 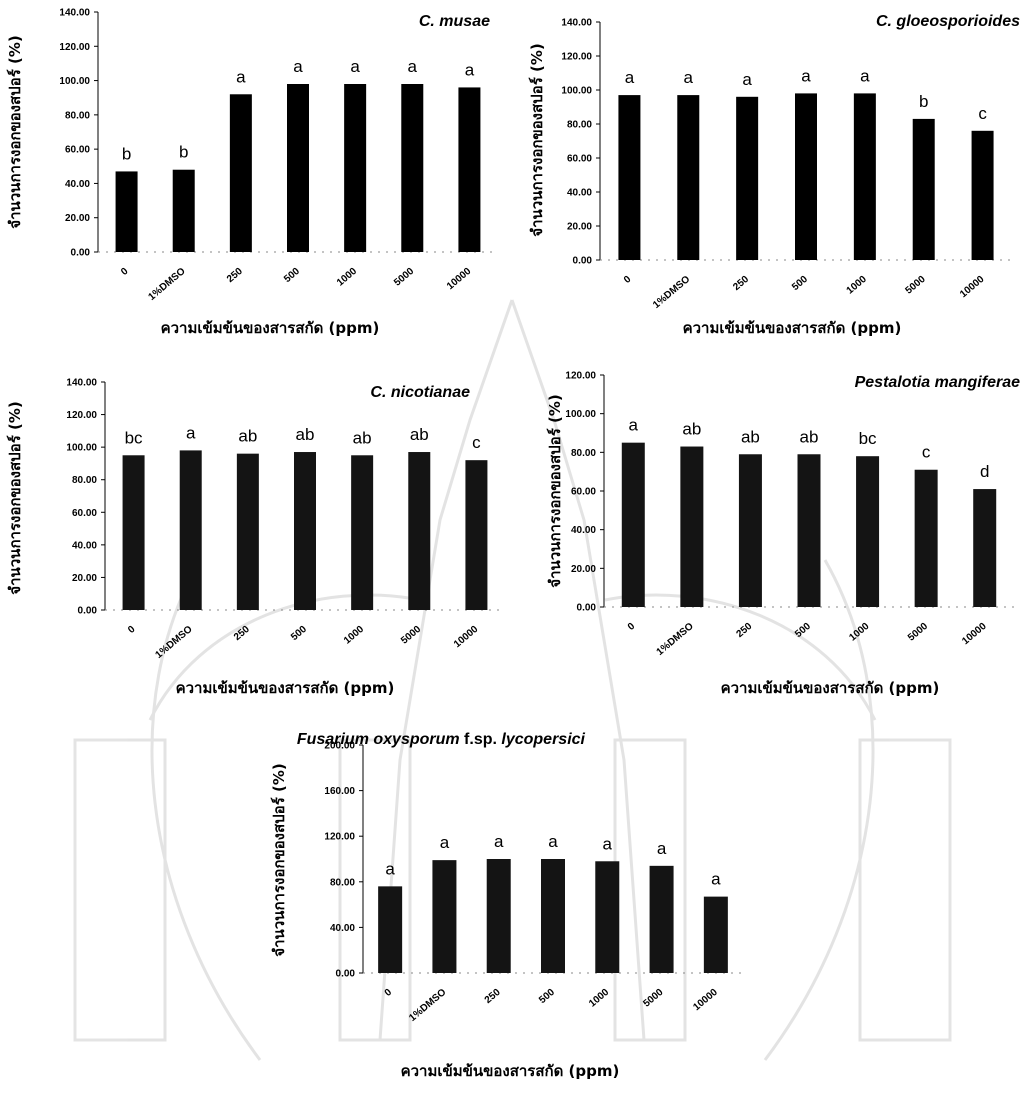 I want to click on significance-letter: d, so click(x=984, y=471).